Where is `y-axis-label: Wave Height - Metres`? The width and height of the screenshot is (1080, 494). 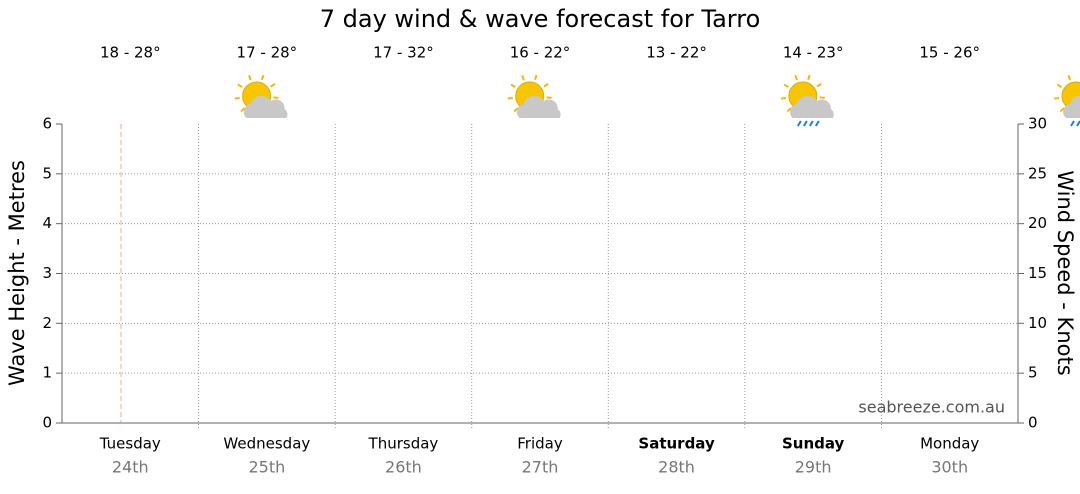 y-axis-label: Wave Height - Metres is located at coordinates (17, 273).